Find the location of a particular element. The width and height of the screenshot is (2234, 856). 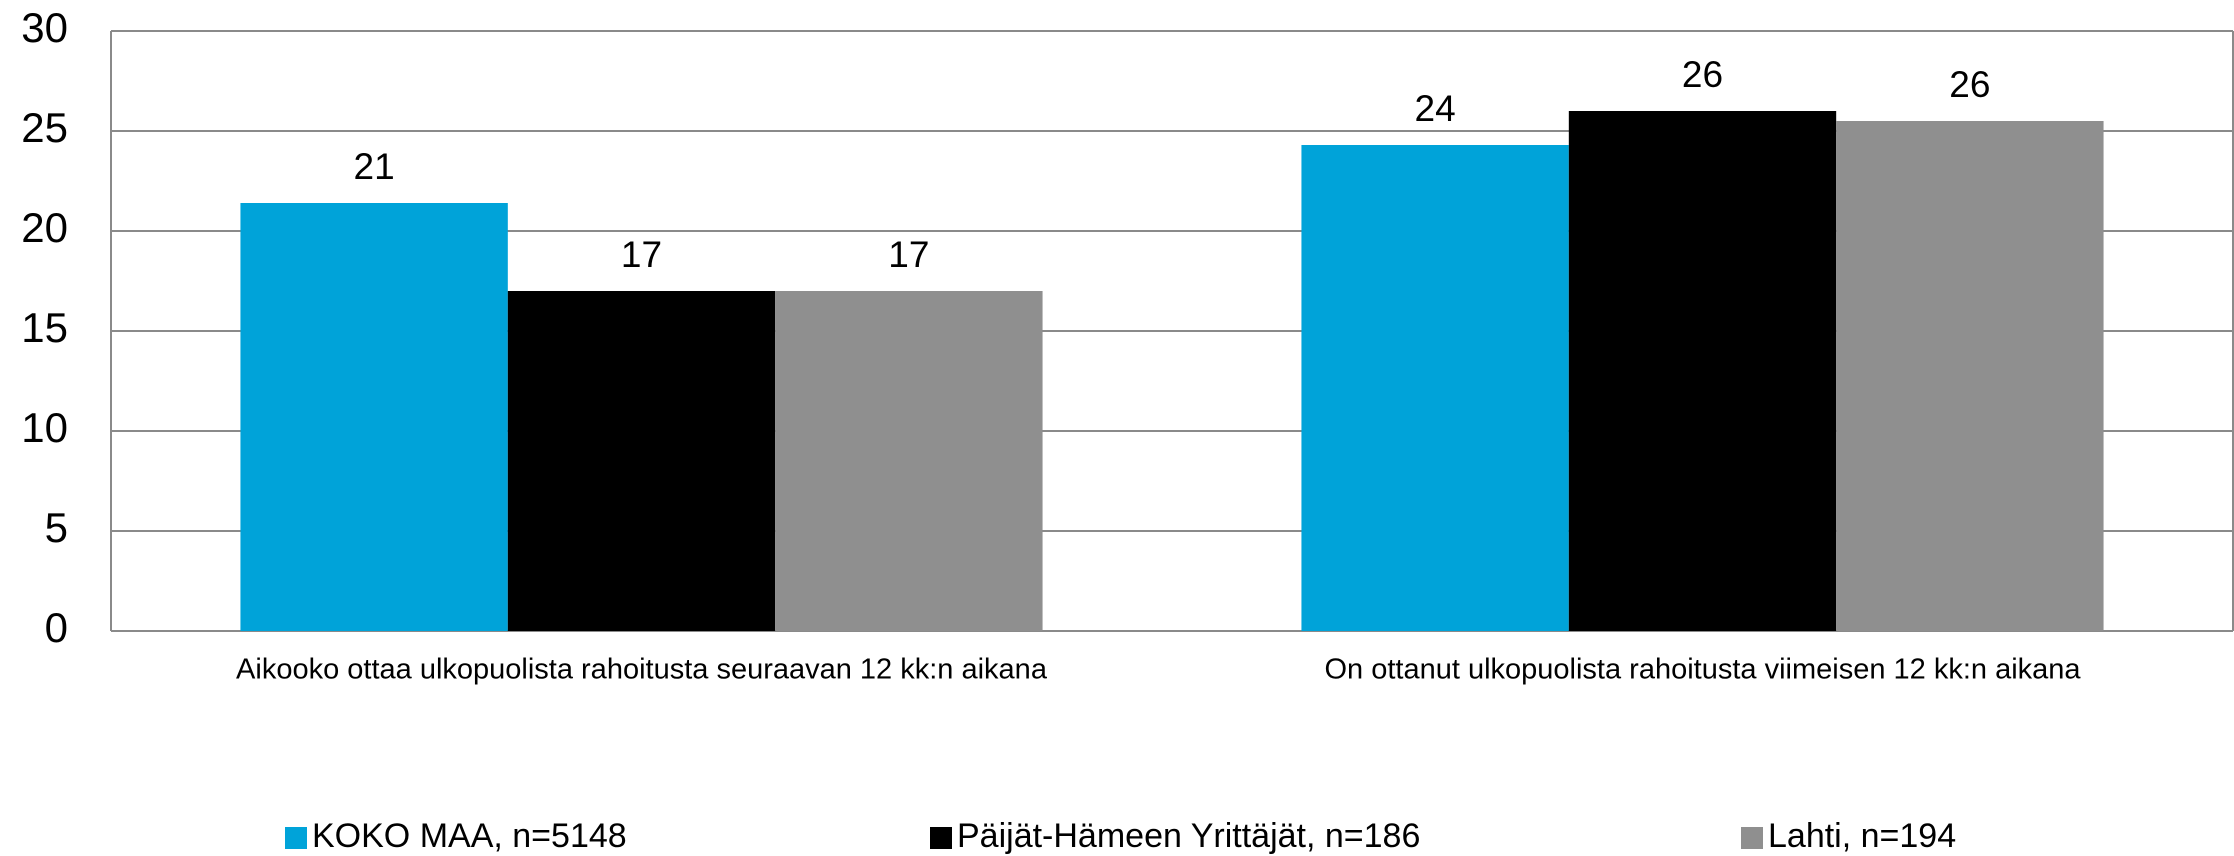

y-tick-label: 30 is located at coordinates (44, 27).